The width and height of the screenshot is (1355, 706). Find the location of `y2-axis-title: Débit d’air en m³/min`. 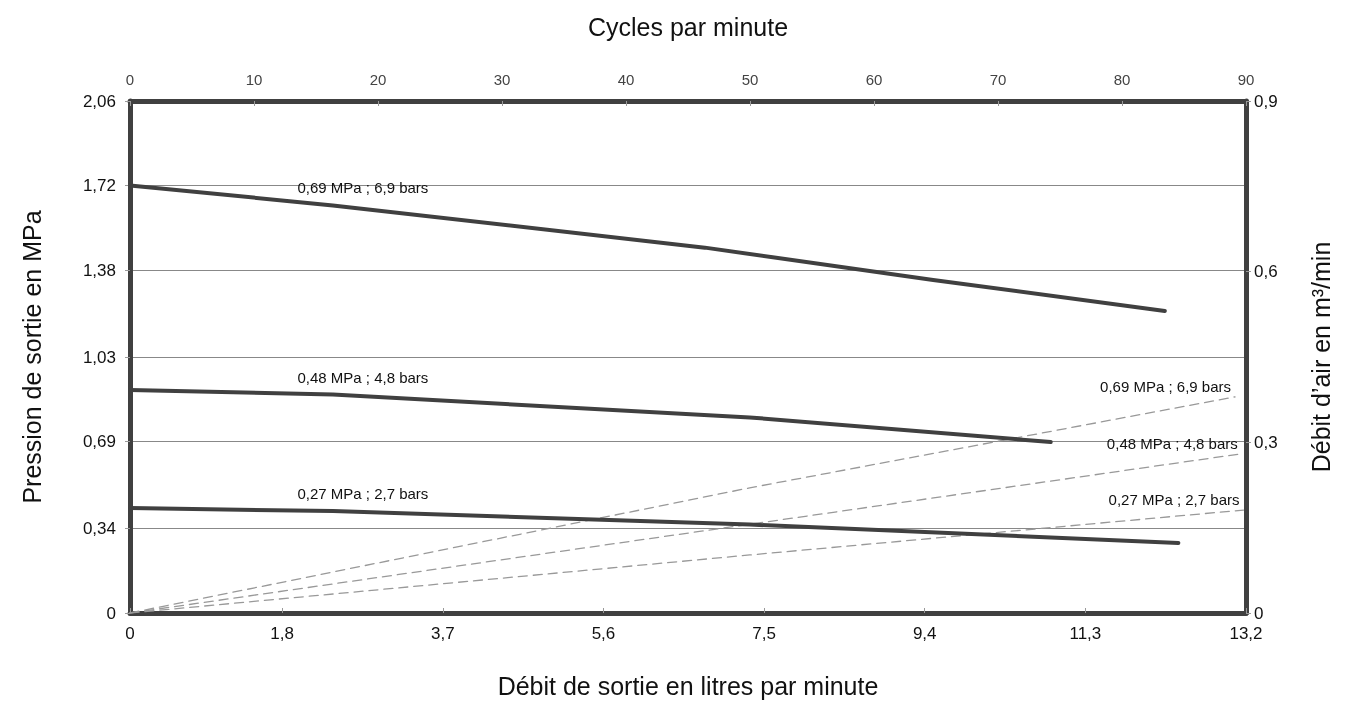

y2-axis-title: Débit d’air en m³/min is located at coordinates (1320, 357).